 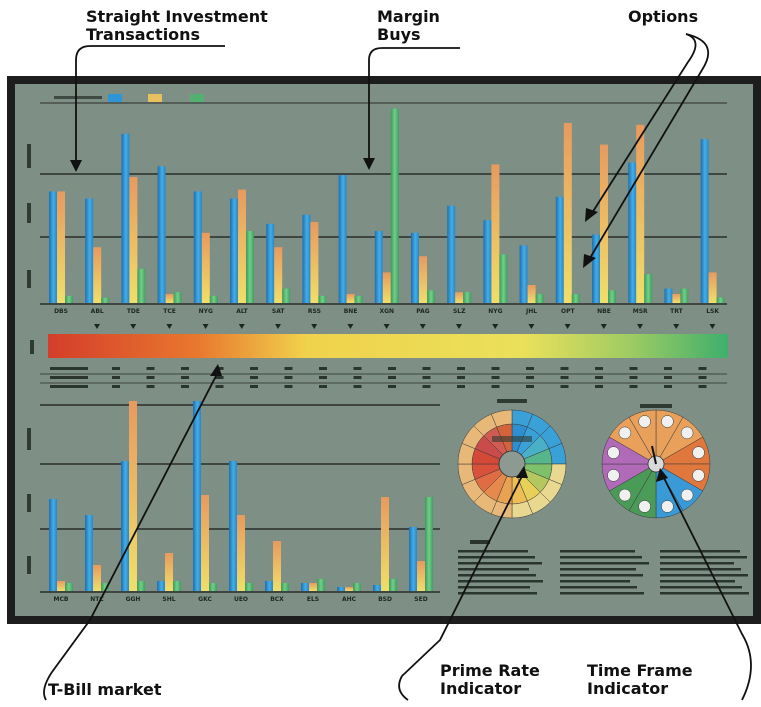 What do you see at coordinates (32, 347) in the screenshot?
I see `tbill-side-label` at bounding box center [32, 347].